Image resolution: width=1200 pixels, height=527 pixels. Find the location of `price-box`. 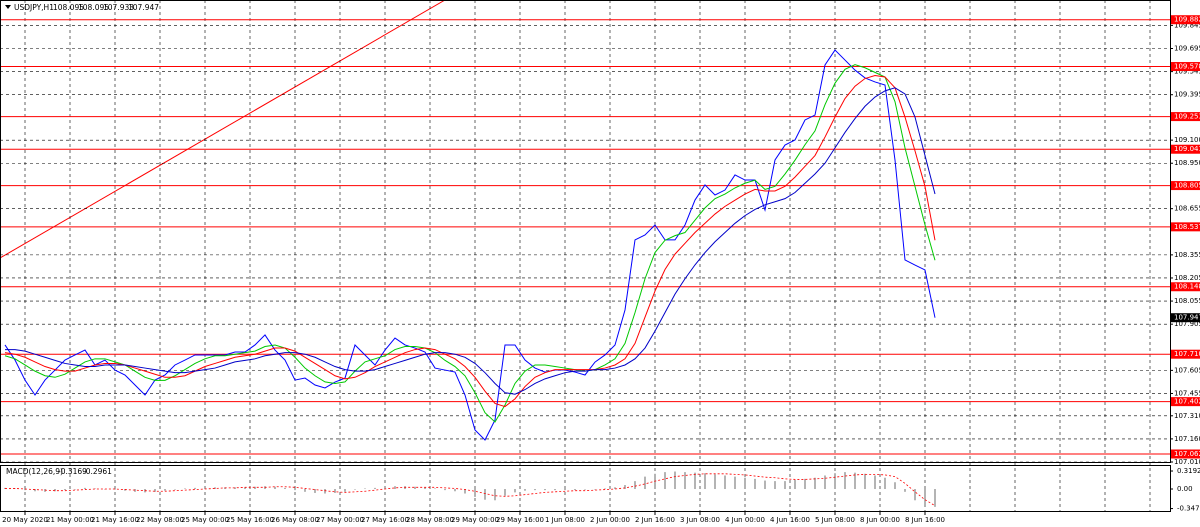

price-box is located at coordinates (1185, 318).